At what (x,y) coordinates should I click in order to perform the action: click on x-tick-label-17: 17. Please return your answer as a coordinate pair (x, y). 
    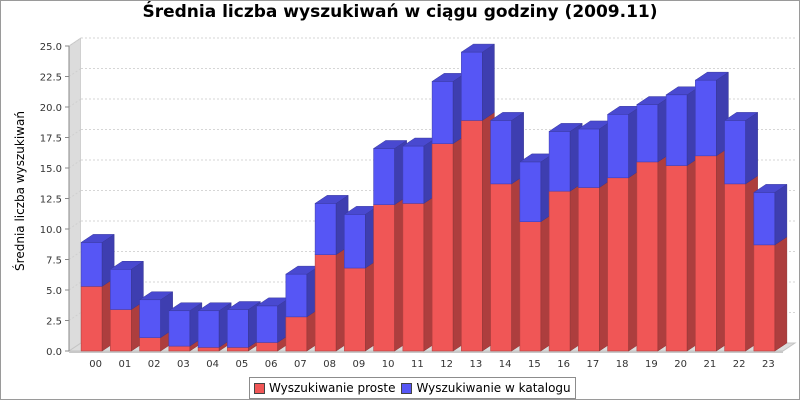
    Looking at the image, I should click on (593, 364).